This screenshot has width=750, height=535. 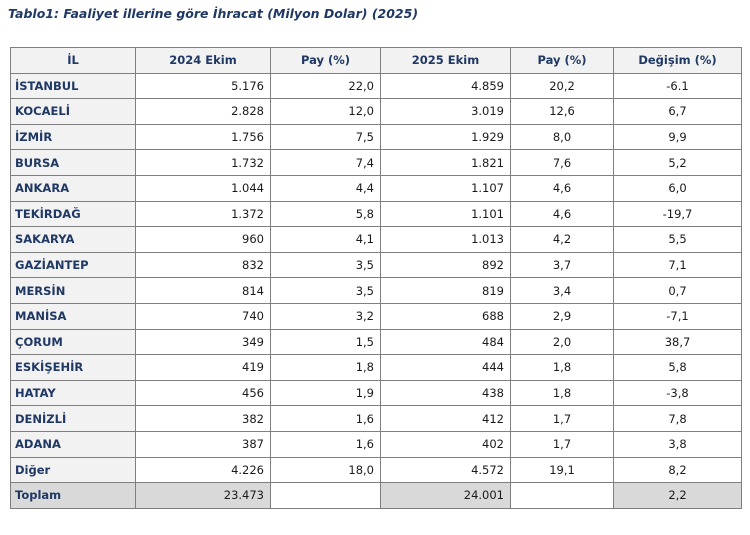 I want to click on table-row: KOCAELİ 2.828 12,0 3.019 12,6 6,7, so click(x=376, y=111).